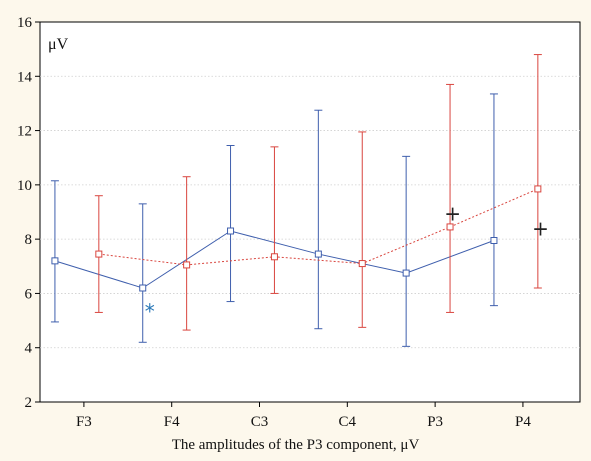 The image size is (591, 461). What do you see at coordinates (295, 445) in the screenshot?
I see `chart-caption: The amplitudes of the P3 component, μV` at bounding box center [295, 445].